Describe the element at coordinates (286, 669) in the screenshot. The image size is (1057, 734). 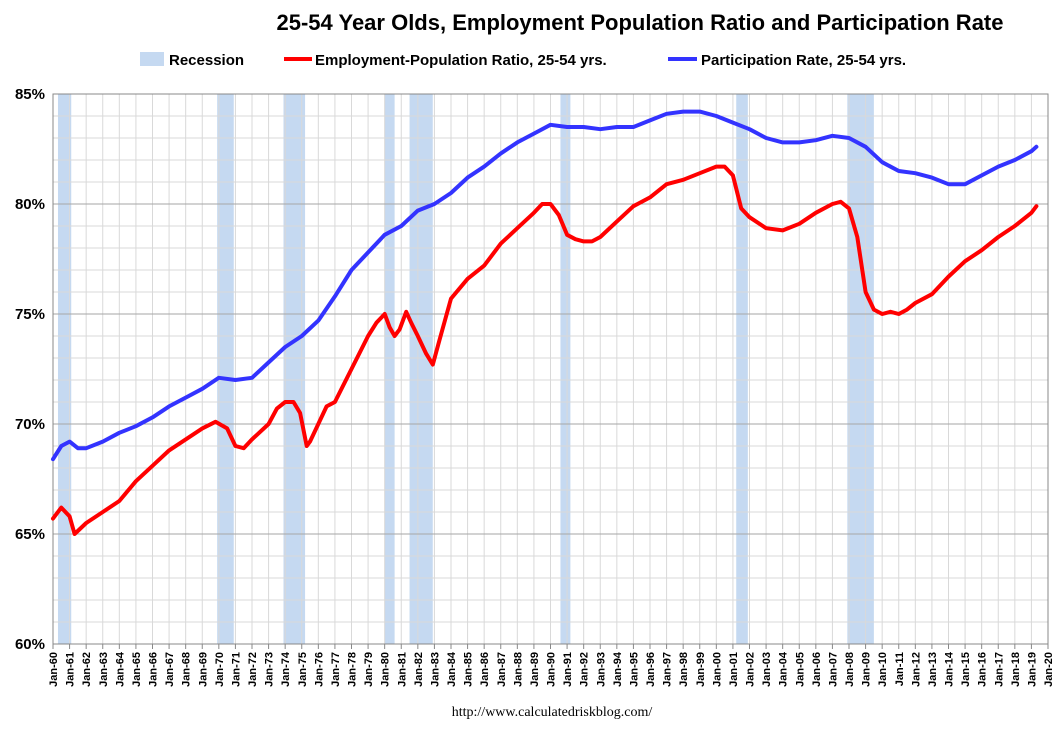
I see `x-tick-label: Jan-74` at that location.